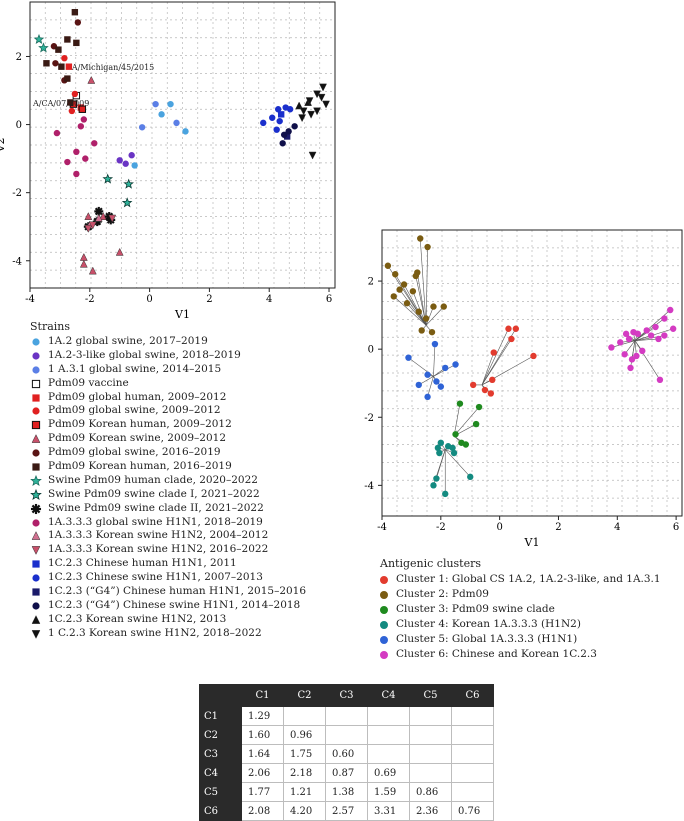 This screenshot has width=684, height=821. I want to click on strains-legend-item: 1 C.2.3 Korean swine H1N2, 2018–2022, so click(168, 634).